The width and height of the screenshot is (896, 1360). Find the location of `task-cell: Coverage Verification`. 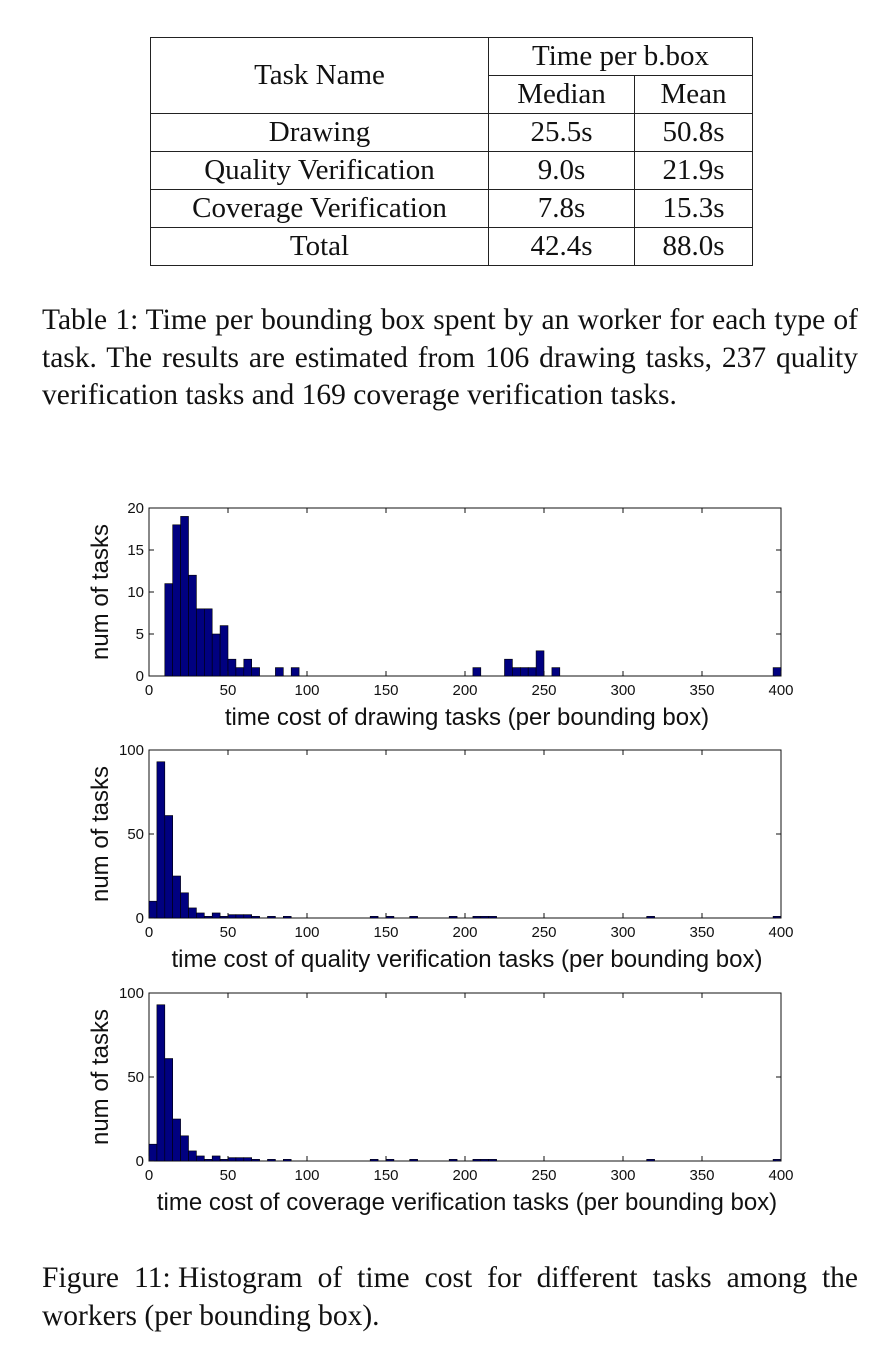

task-cell: Coverage Verification is located at coordinates (319, 208).